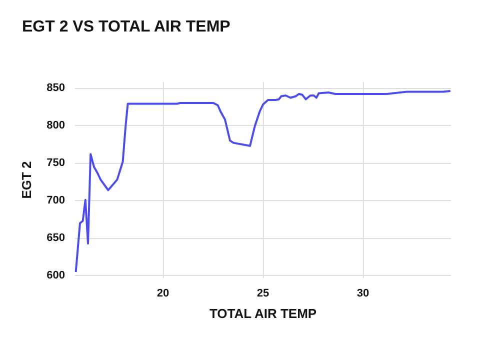 Image resolution: width=487 pixels, height=337 pixels. I want to click on x-tick-label: 20, so click(163, 294).